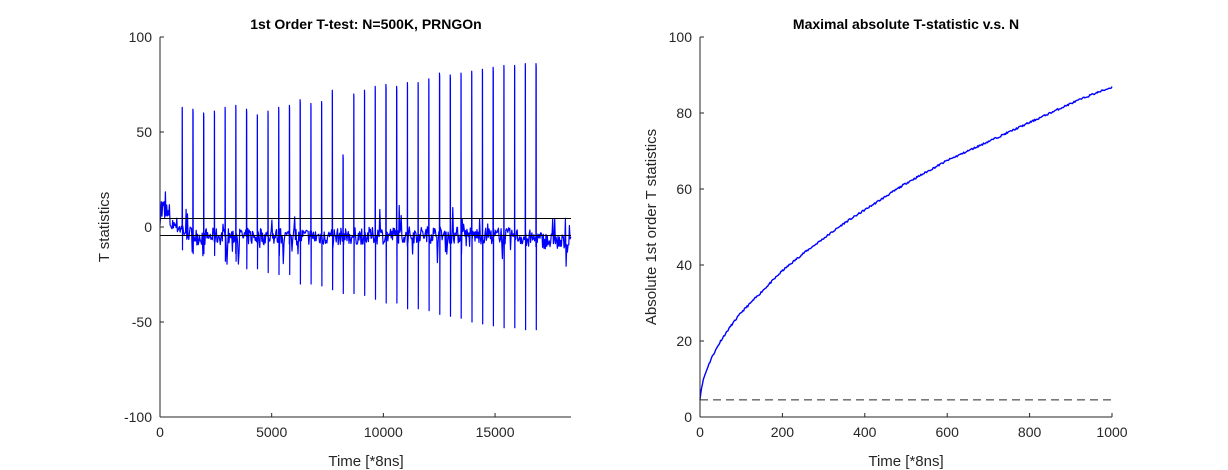 The image size is (1228, 470). Describe the element at coordinates (144, 132) in the screenshot. I see `y-tick-label: 50` at that location.